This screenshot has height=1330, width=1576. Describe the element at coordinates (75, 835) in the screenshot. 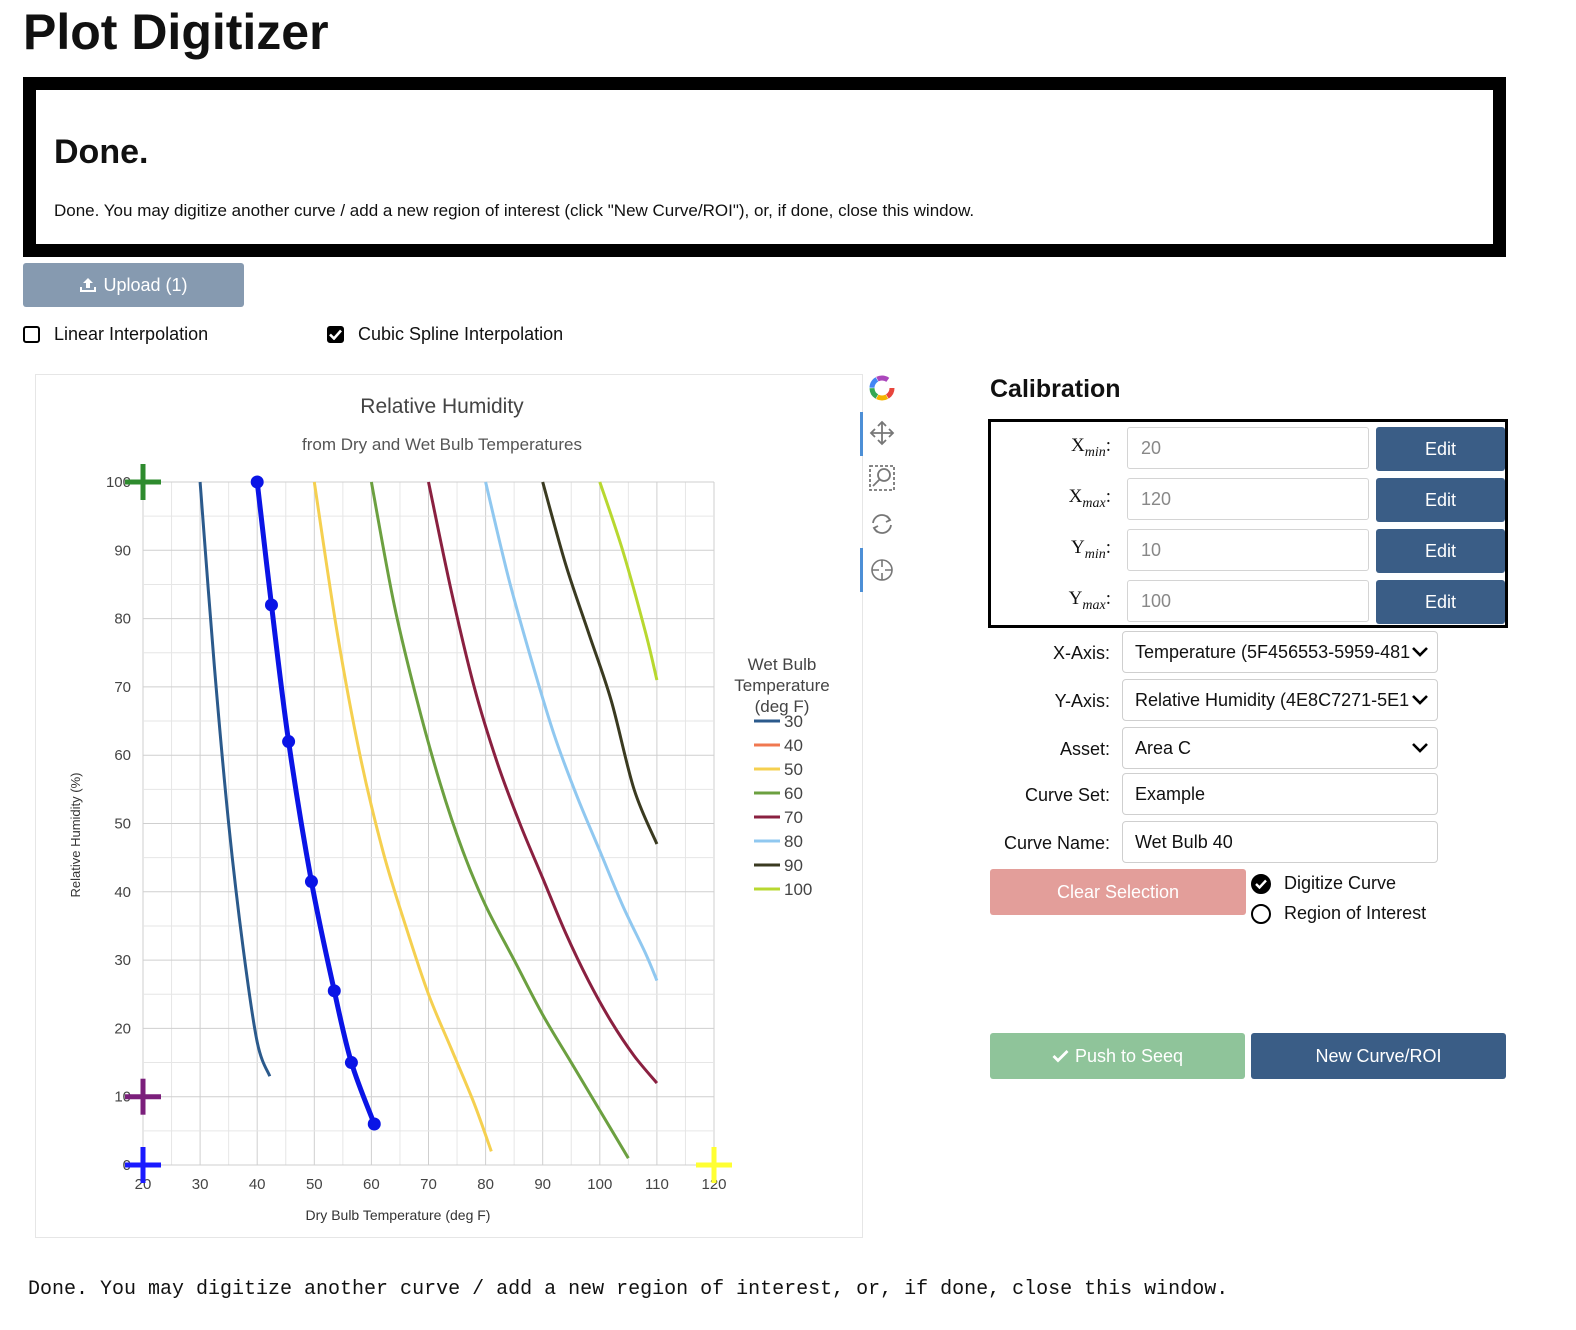

I see `y-axis-label: Relative Humidity (%)` at that location.